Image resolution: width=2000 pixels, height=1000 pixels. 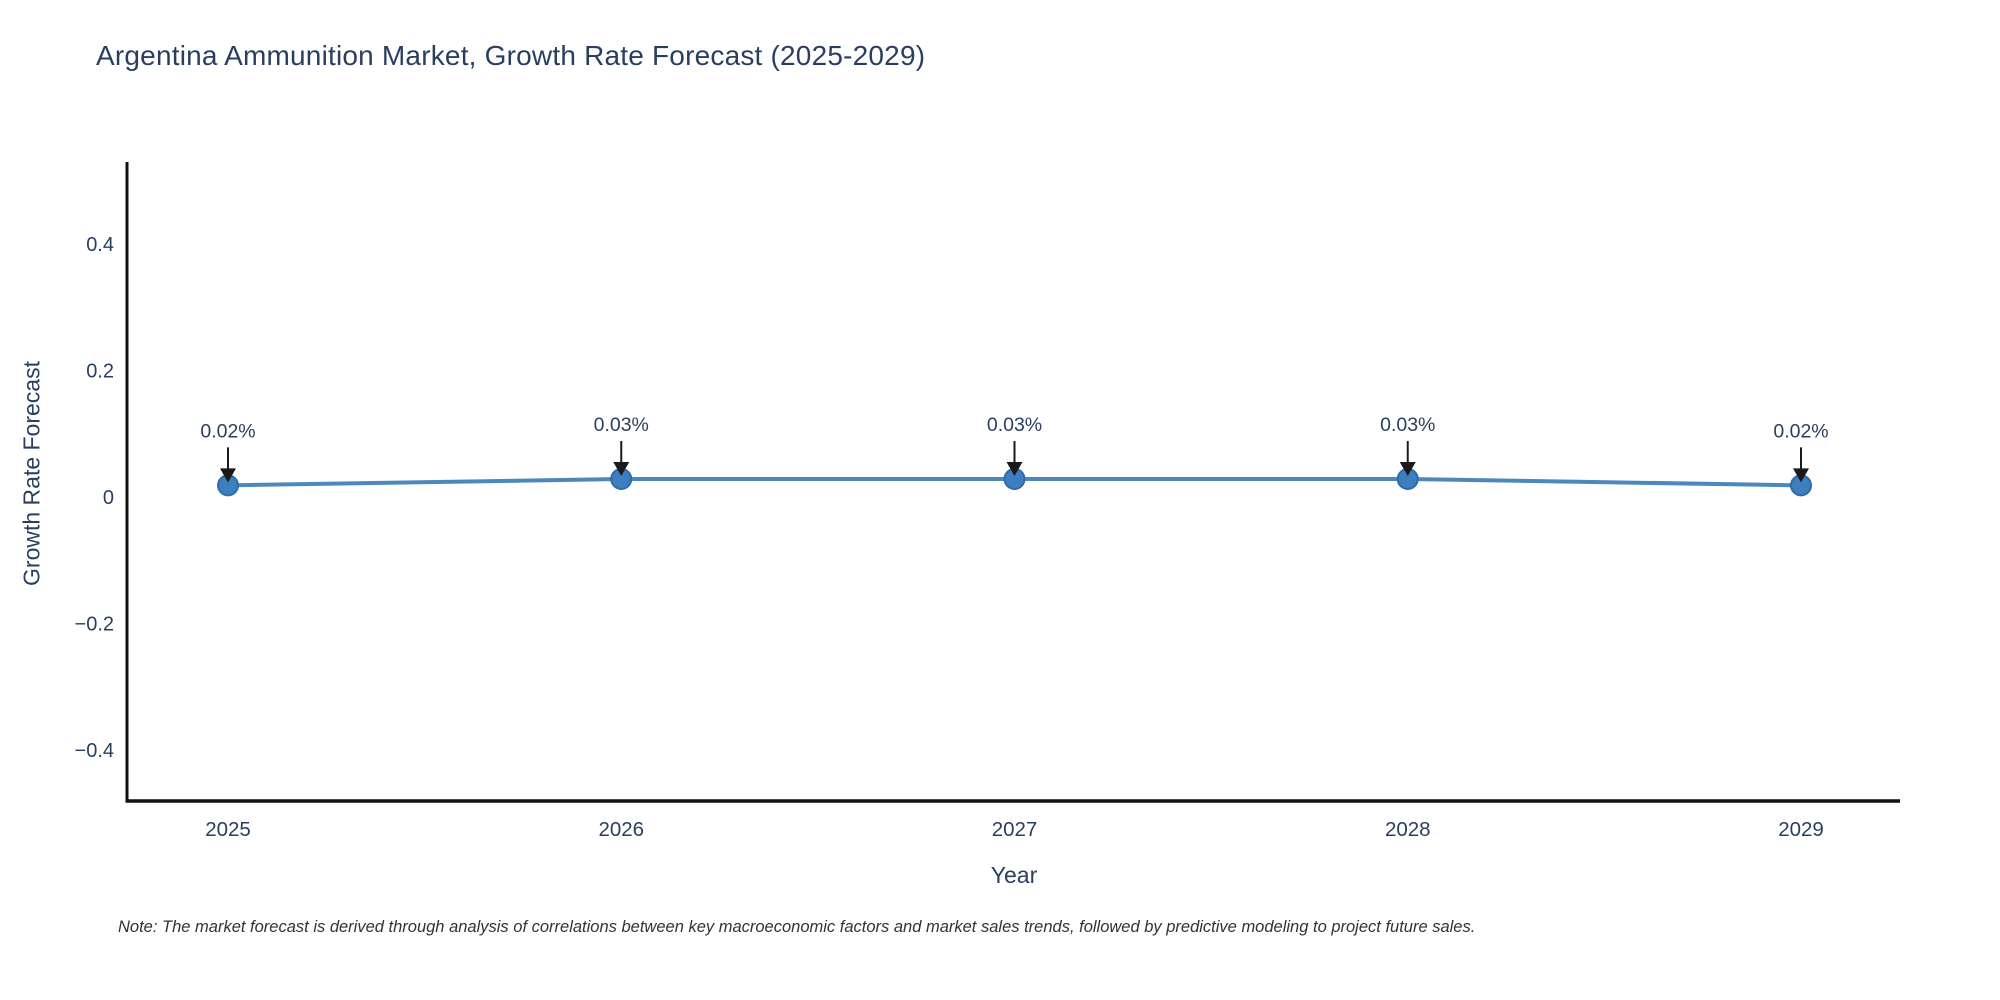 What do you see at coordinates (1015, 829) in the screenshot?
I see `x-tick-label: 2027` at bounding box center [1015, 829].